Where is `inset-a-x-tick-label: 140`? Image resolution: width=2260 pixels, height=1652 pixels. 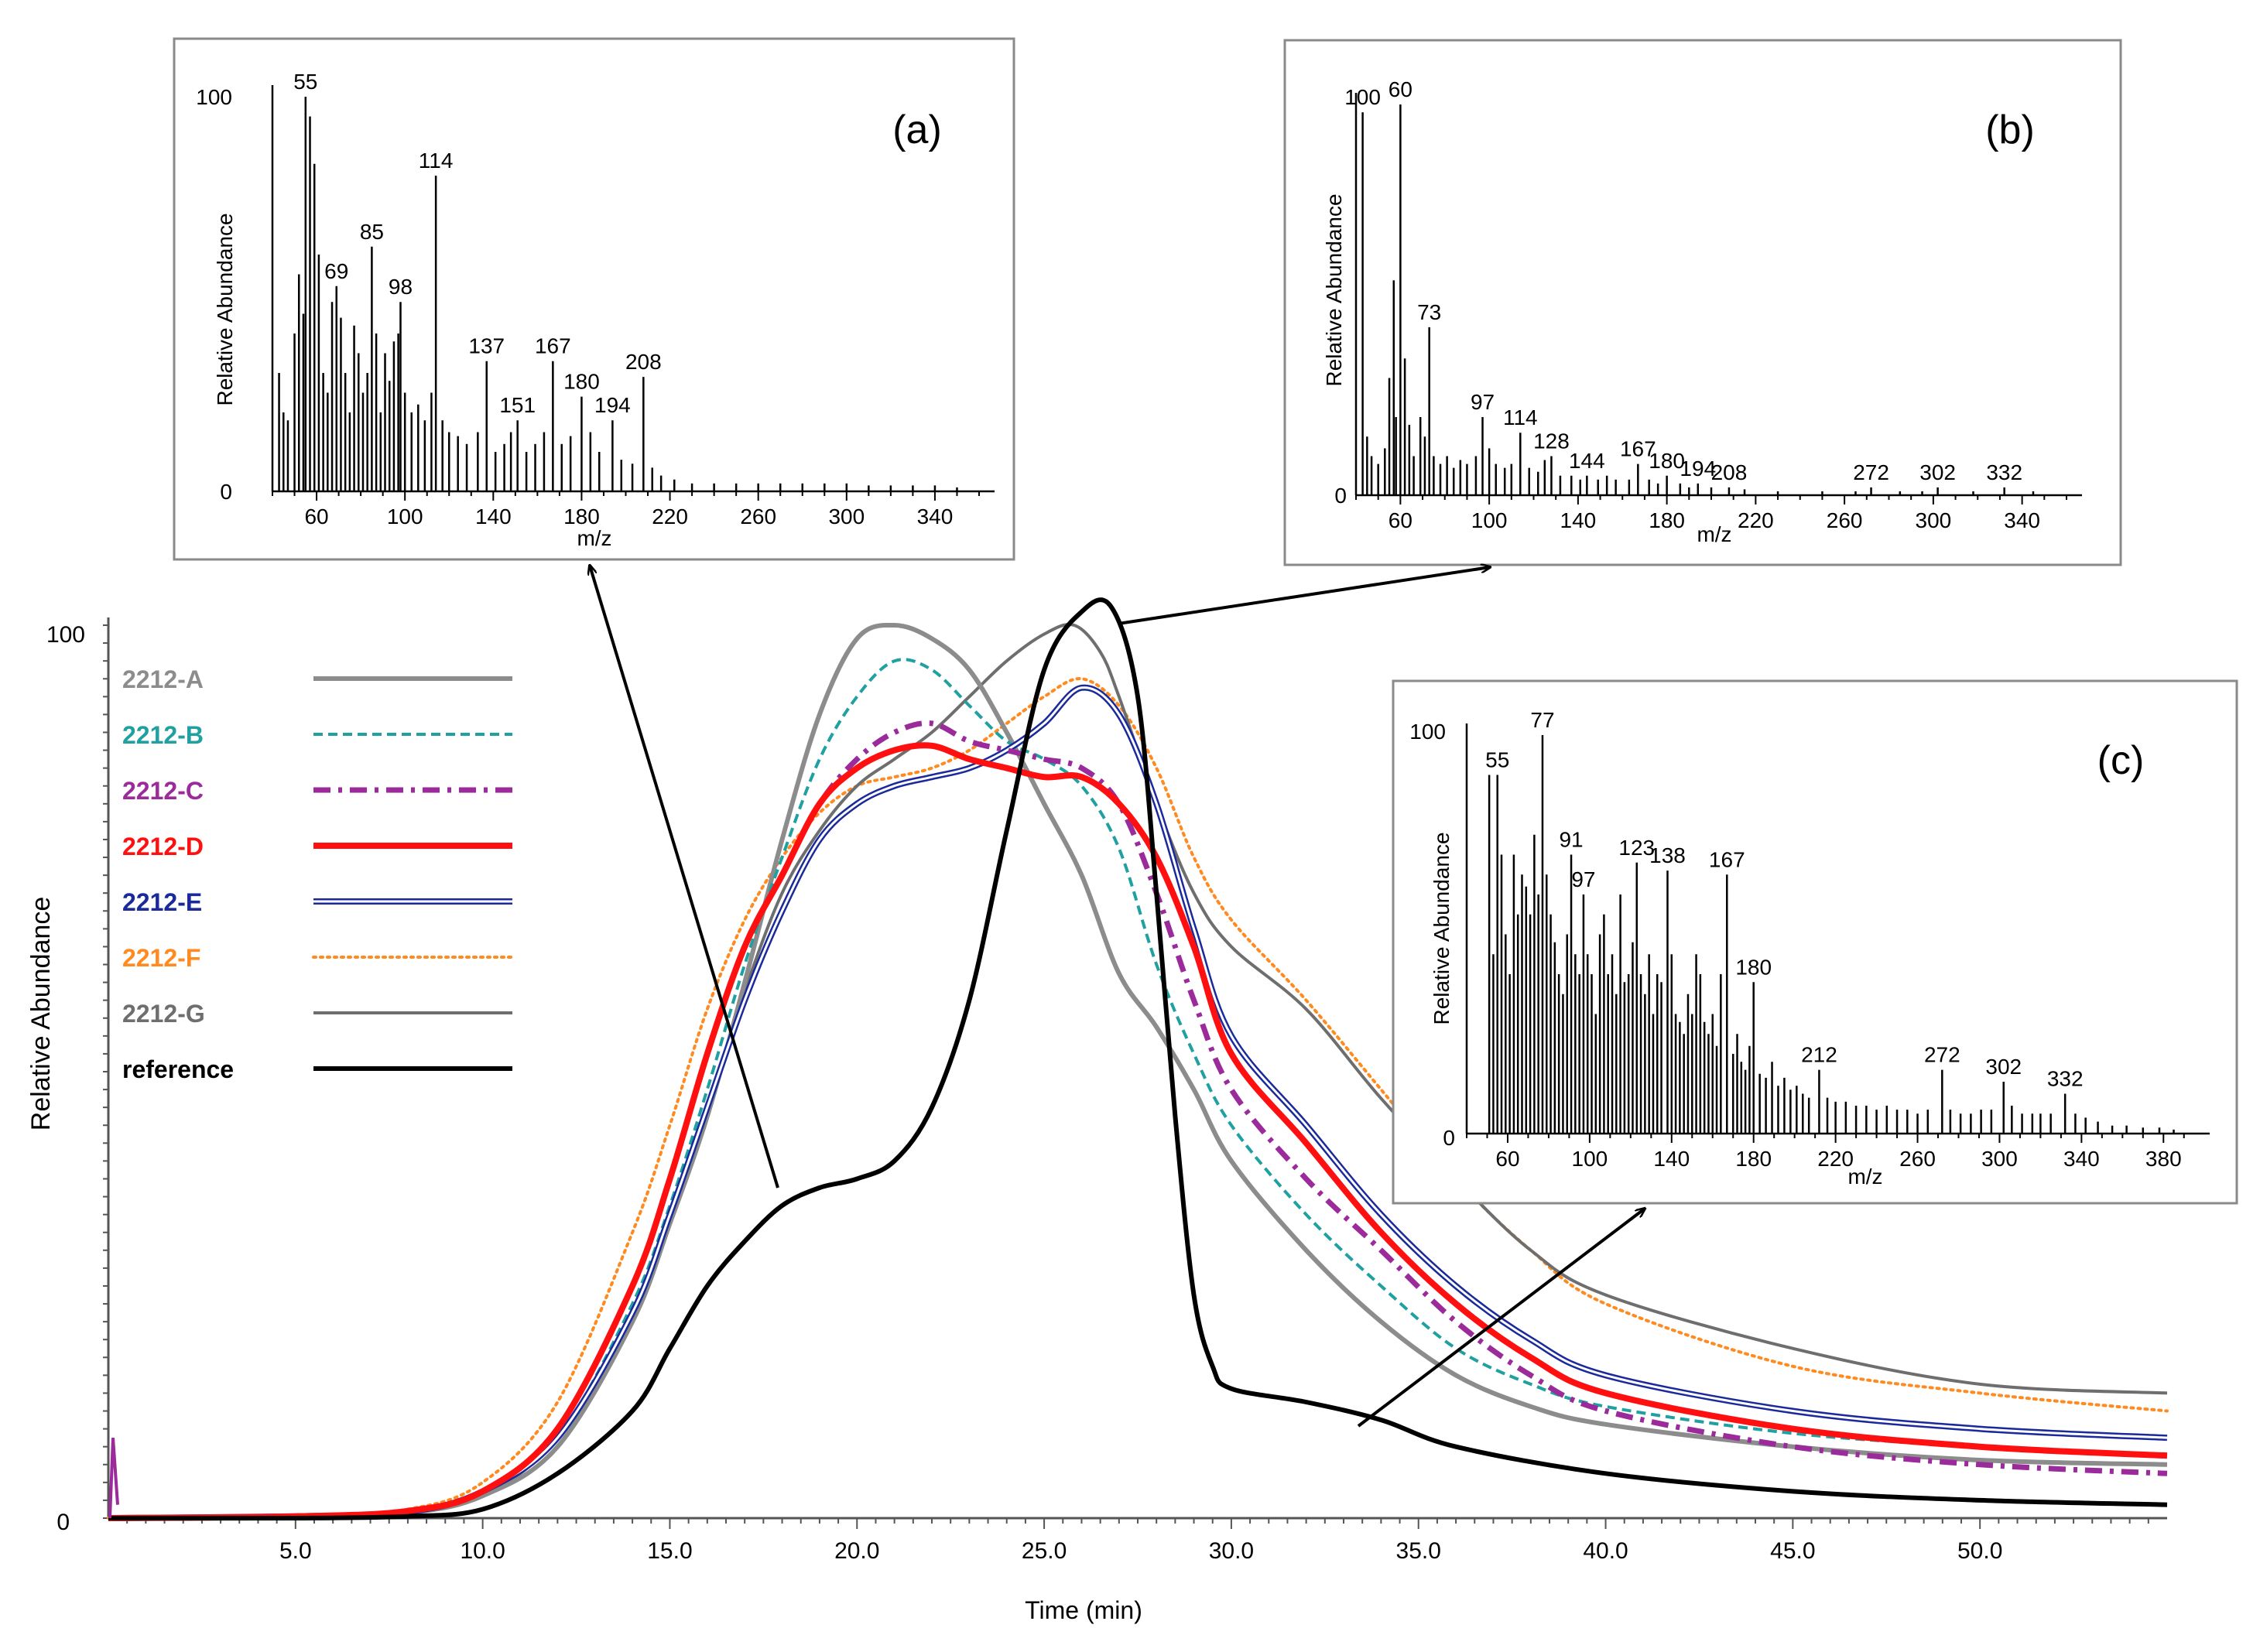
inset-a-x-tick-label: 140 is located at coordinates (493, 516).